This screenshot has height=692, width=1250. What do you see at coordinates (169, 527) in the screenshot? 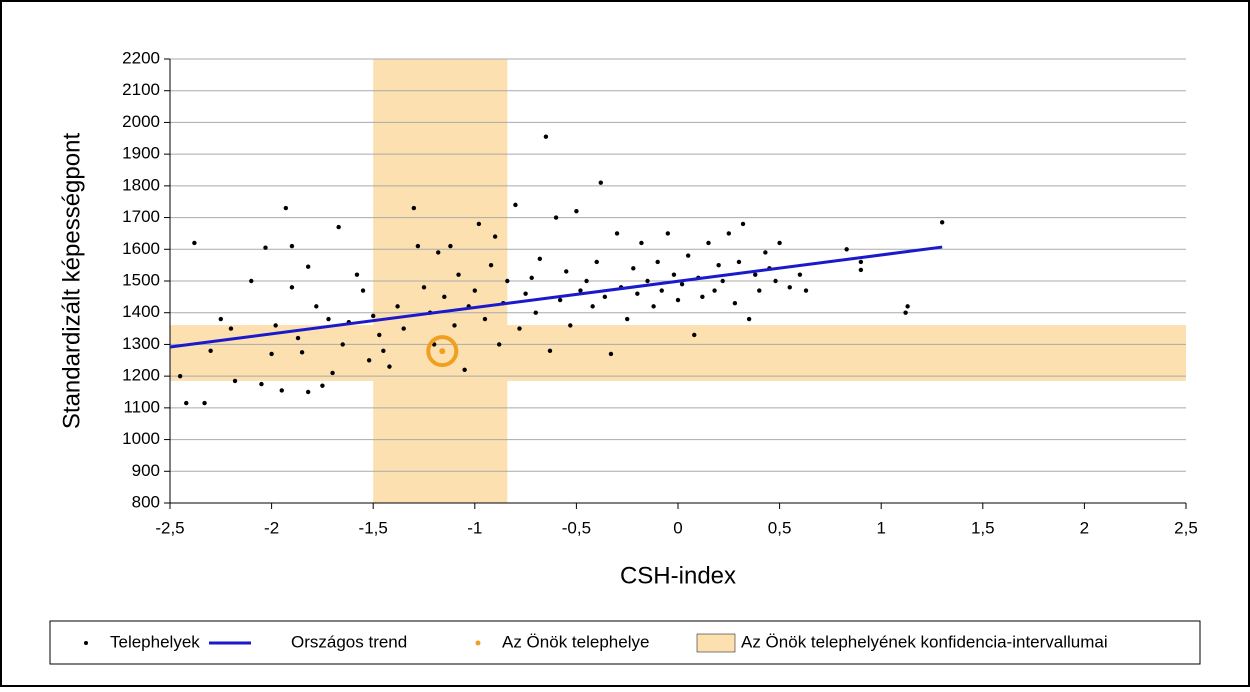
I see `x-tick-label: -2,5` at bounding box center [169, 527].